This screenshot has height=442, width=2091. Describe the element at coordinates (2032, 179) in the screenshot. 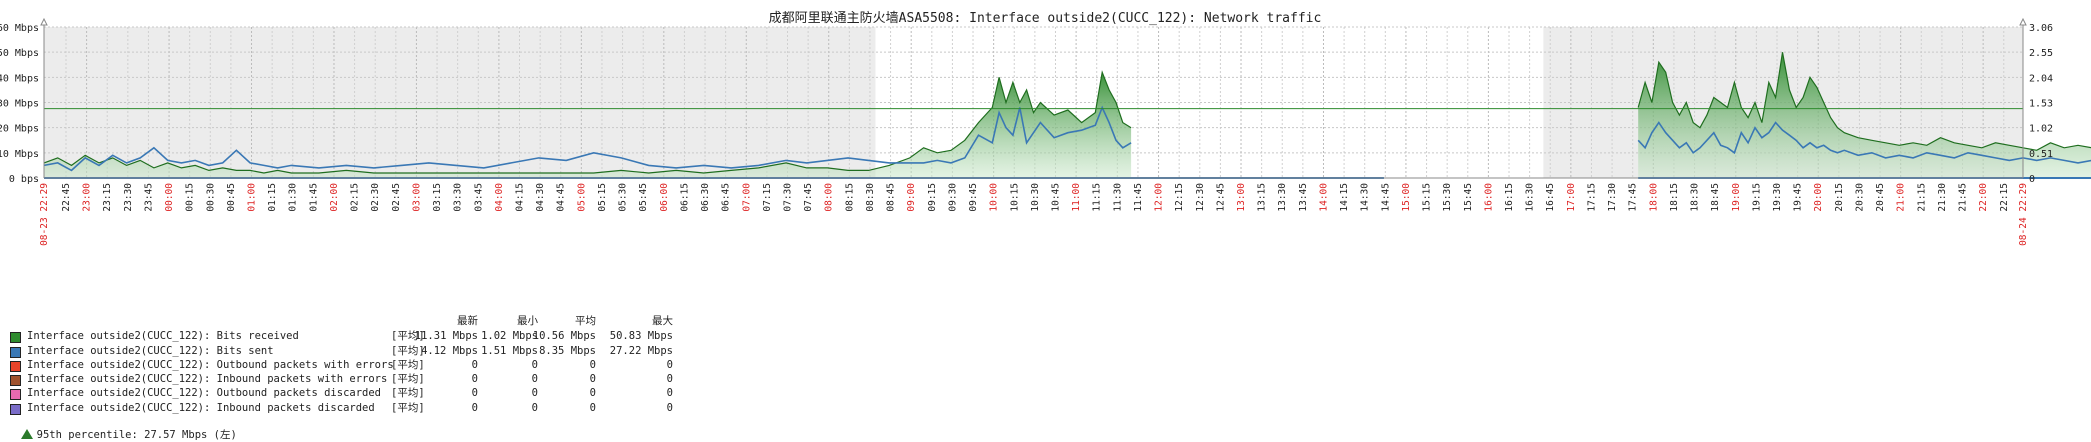

I see `y-tick-label-right: 0` at that location.